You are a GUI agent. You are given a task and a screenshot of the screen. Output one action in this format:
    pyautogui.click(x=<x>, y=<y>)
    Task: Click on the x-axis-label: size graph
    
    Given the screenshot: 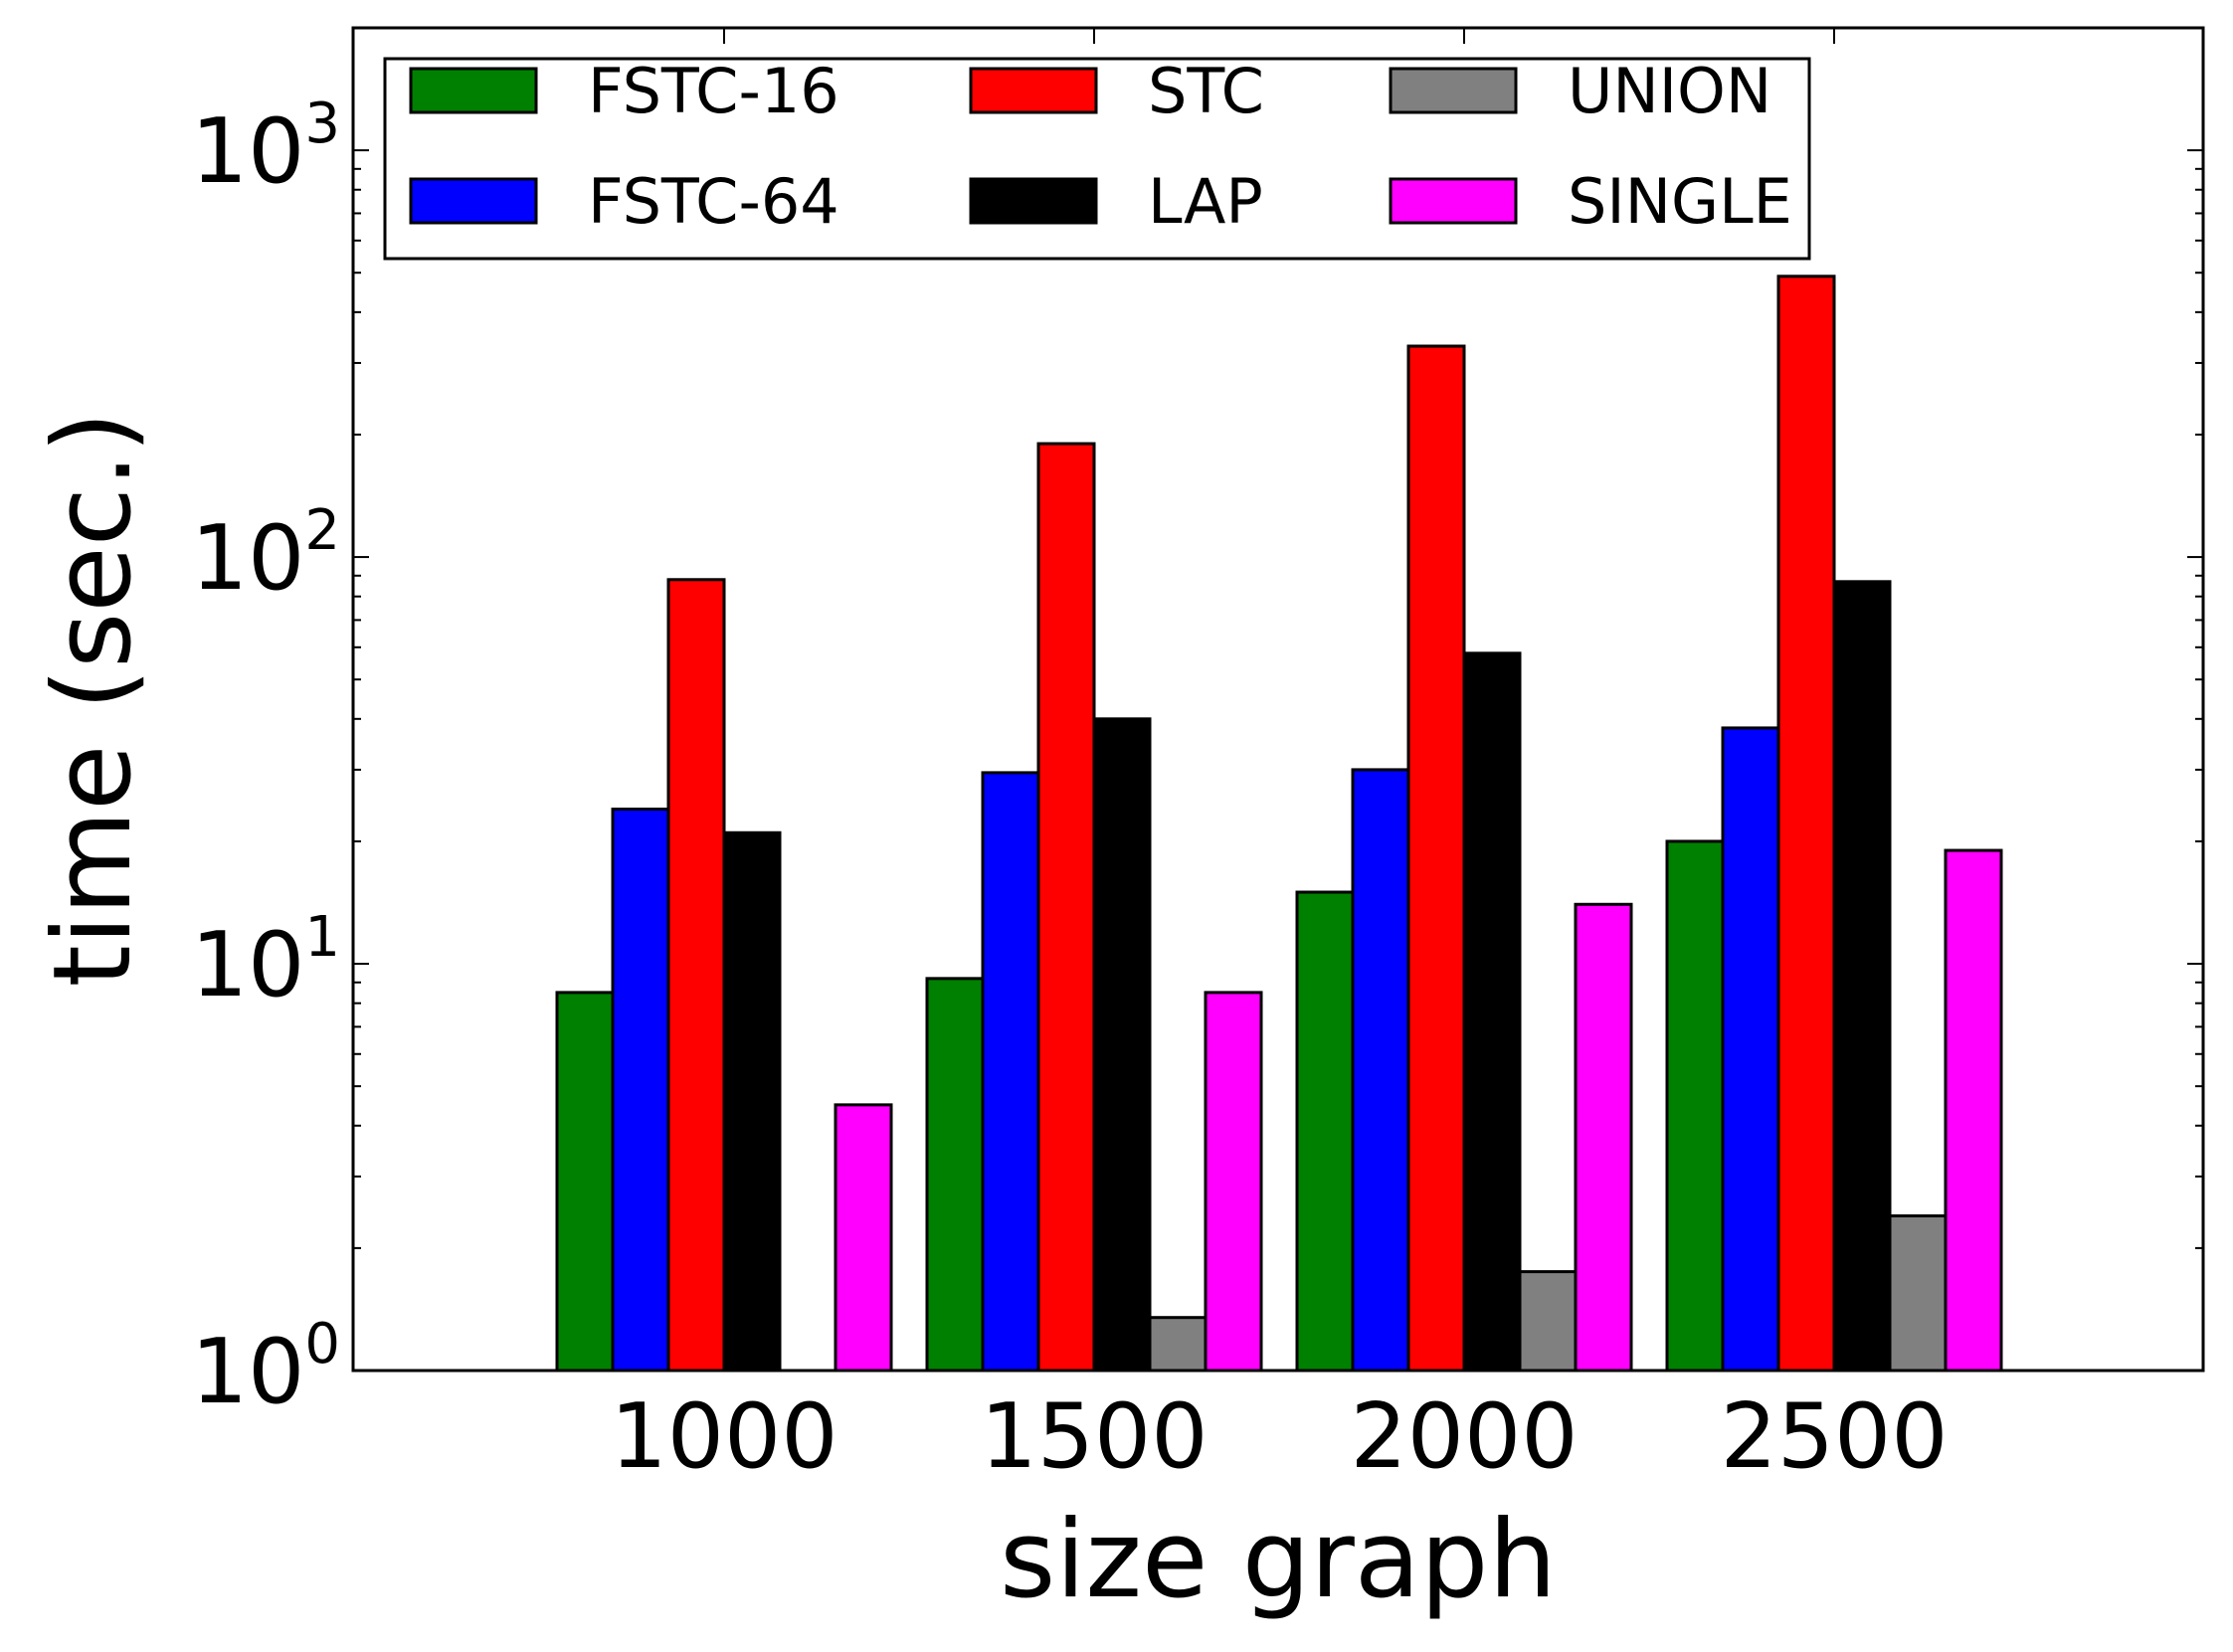 What is the action you would take?
    pyautogui.click(x=1278, y=1560)
    